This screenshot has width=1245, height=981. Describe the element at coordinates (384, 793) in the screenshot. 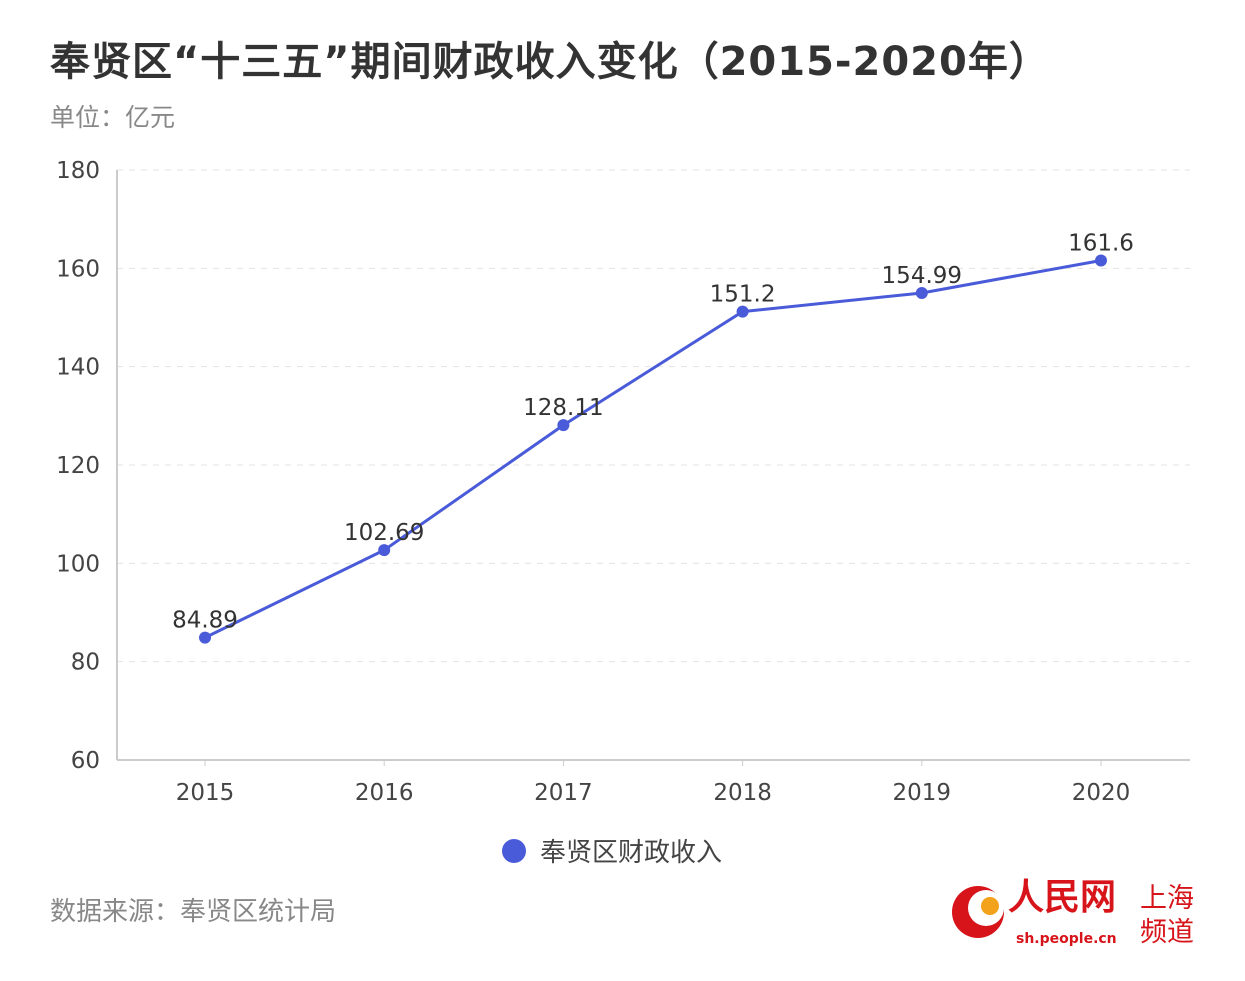

I see `x-tick-label: 2016` at that location.